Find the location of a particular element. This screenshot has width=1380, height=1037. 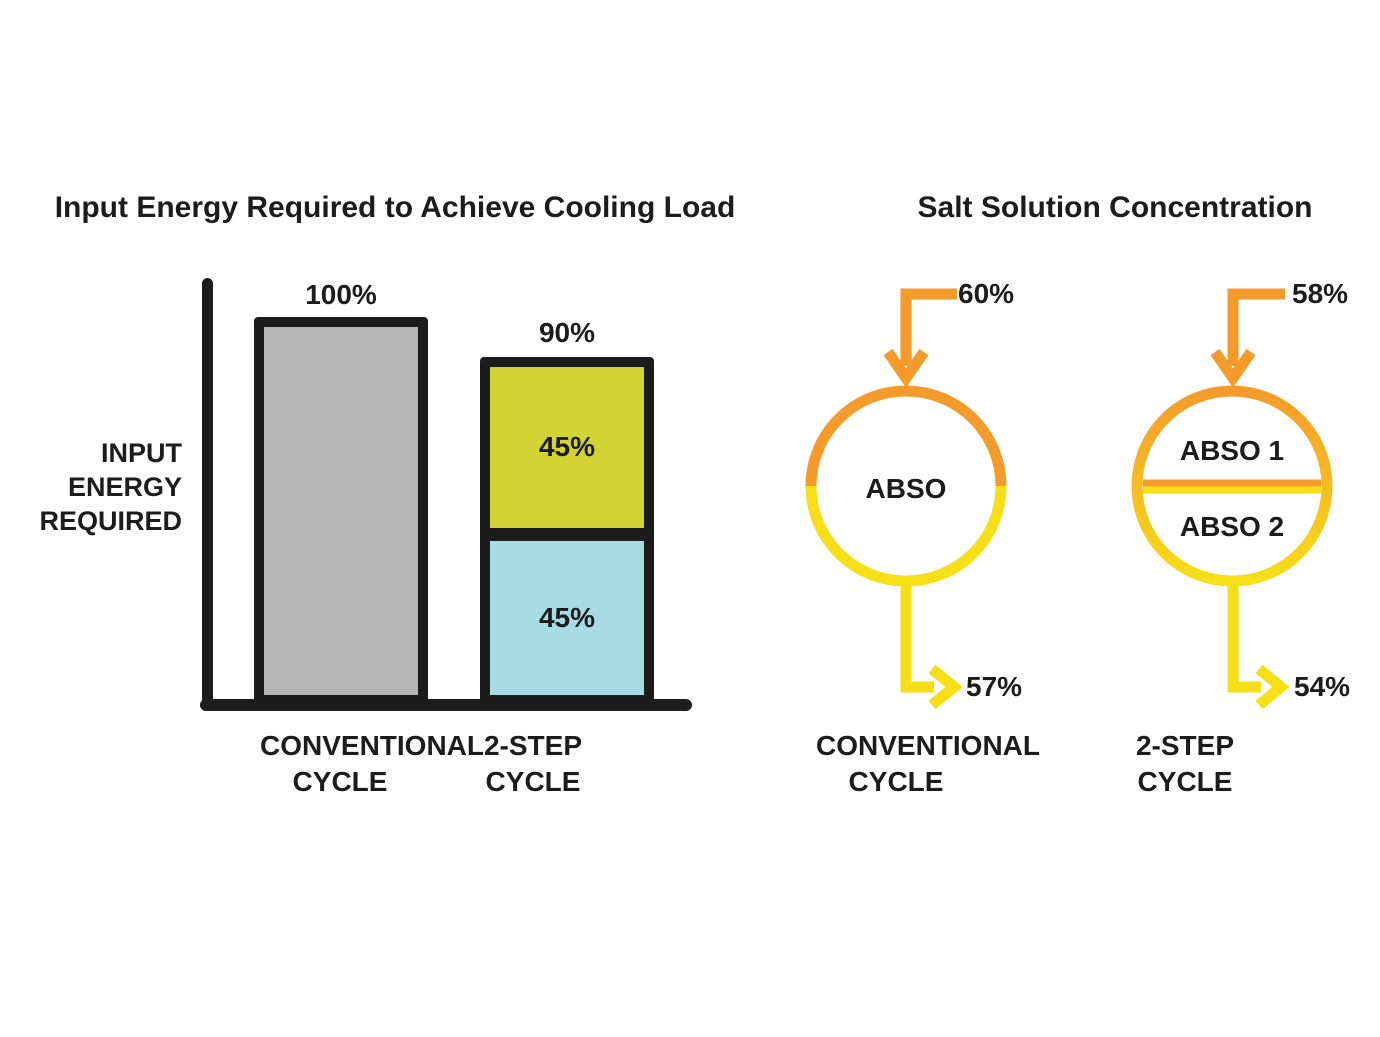

x-tick-conventional-cycle: CONVENTIONAL CYCLE is located at coordinates (372, 763).